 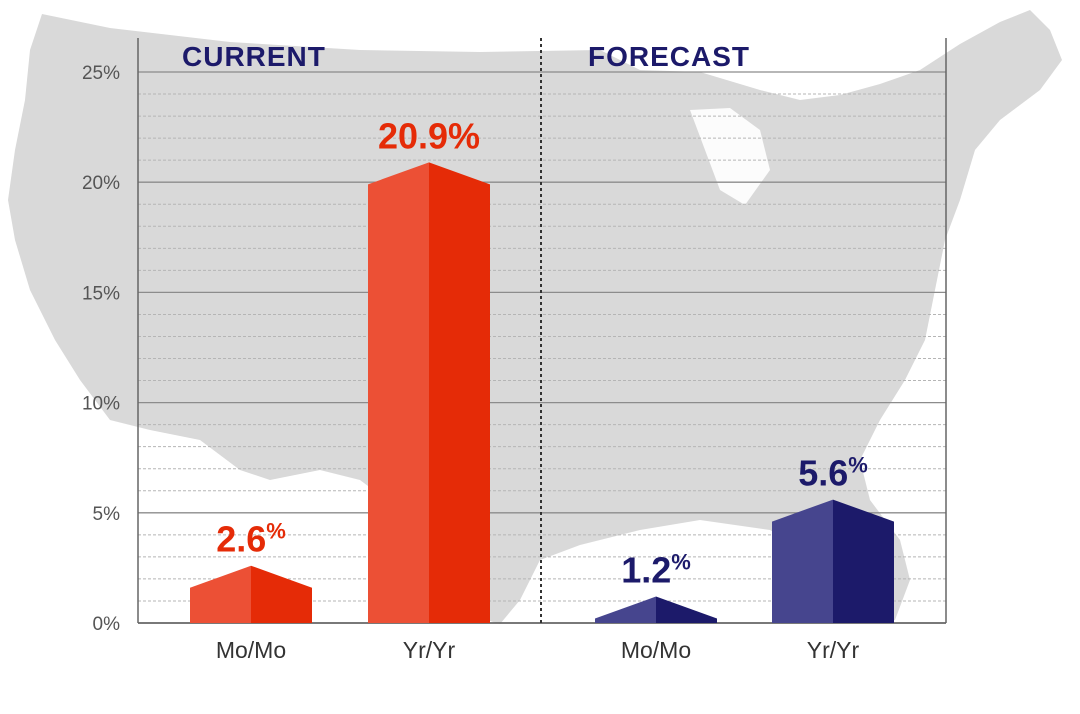 What do you see at coordinates (833, 473) in the screenshot?
I see `bar-value-label: 5.6%` at bounding box center [833, 473].